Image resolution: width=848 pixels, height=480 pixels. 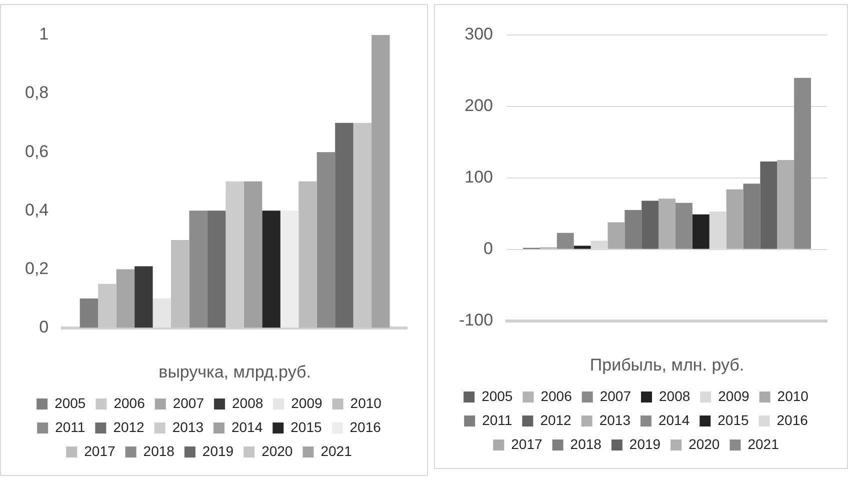 I want to click on y-tick-label: 0,6, so click(x=36, y=151).